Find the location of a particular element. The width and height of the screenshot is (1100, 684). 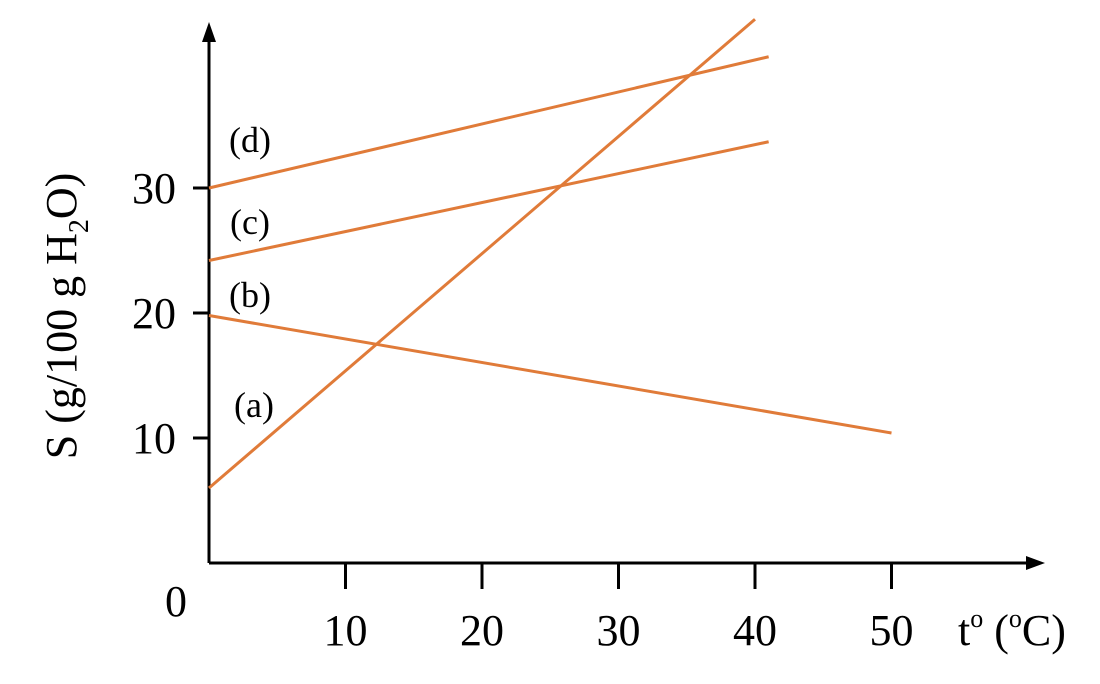

series-line-d is located at coordinates (488, 122).